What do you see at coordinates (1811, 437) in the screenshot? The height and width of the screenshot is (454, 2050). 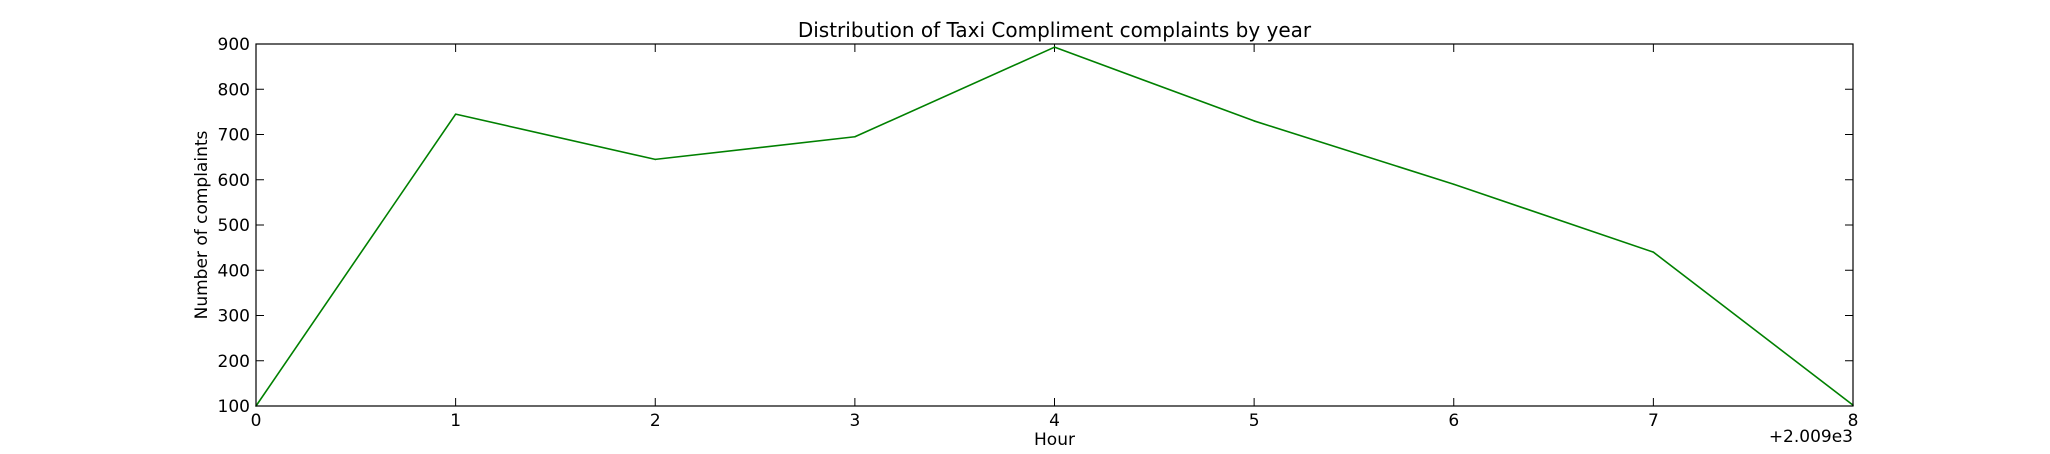 I see `x-axis-offset-label: +2.009e3` at bounding box center [1811, 437].